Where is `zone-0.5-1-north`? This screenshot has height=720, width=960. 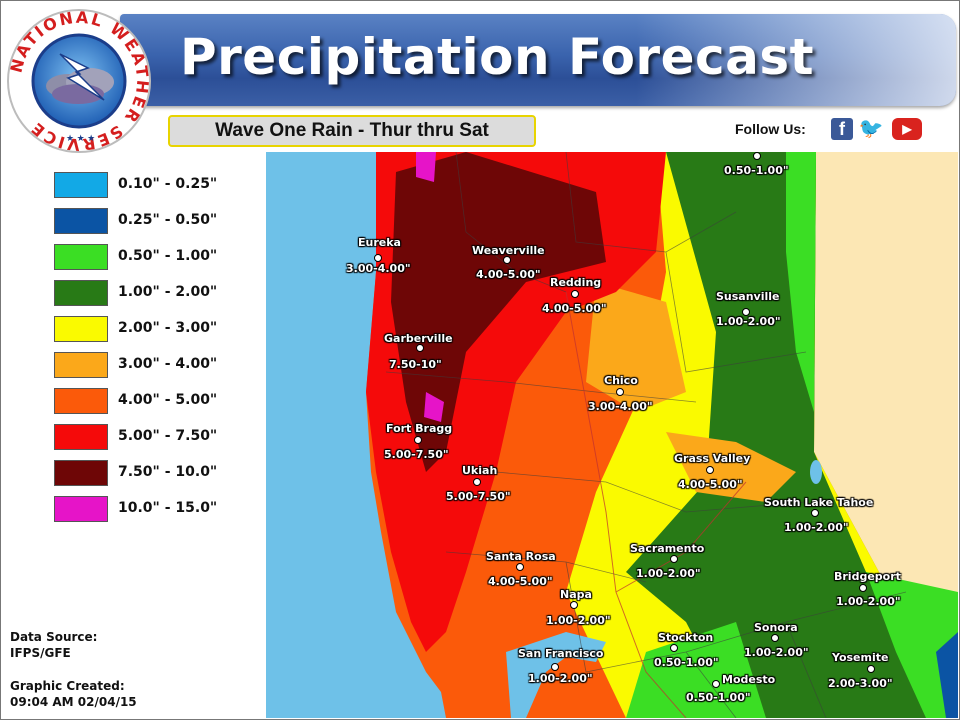 zone-0.5-1-north is located at coordinates (801, 282).